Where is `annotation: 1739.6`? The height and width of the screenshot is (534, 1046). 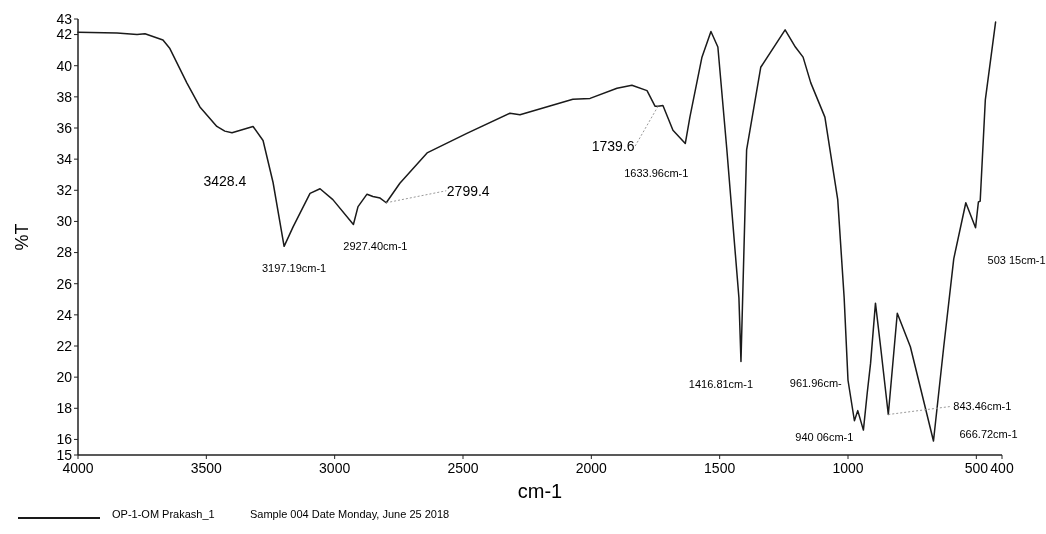 annotation: 1739.6 is located at coordinates (613, 146).